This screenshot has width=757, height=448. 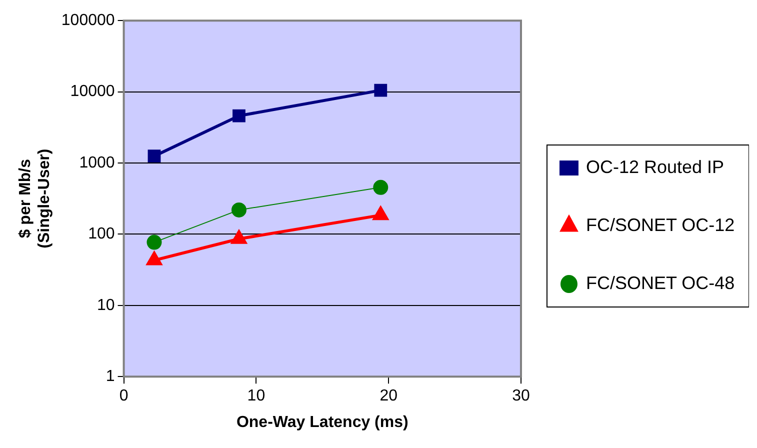 What do you see at coordinates (35, 198) in the screenshot?
I see `y-axis-title: $ per Mb/s (Single-User)` at bounding box center [35, 198].